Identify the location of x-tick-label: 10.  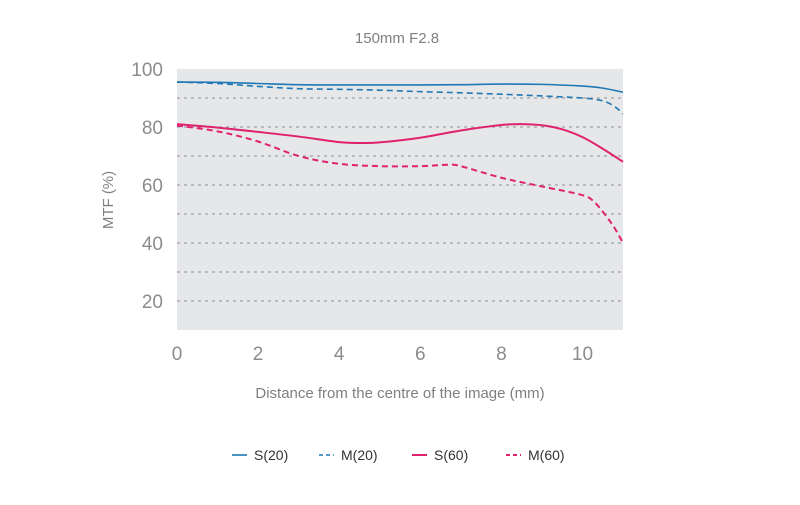
(582, 354).